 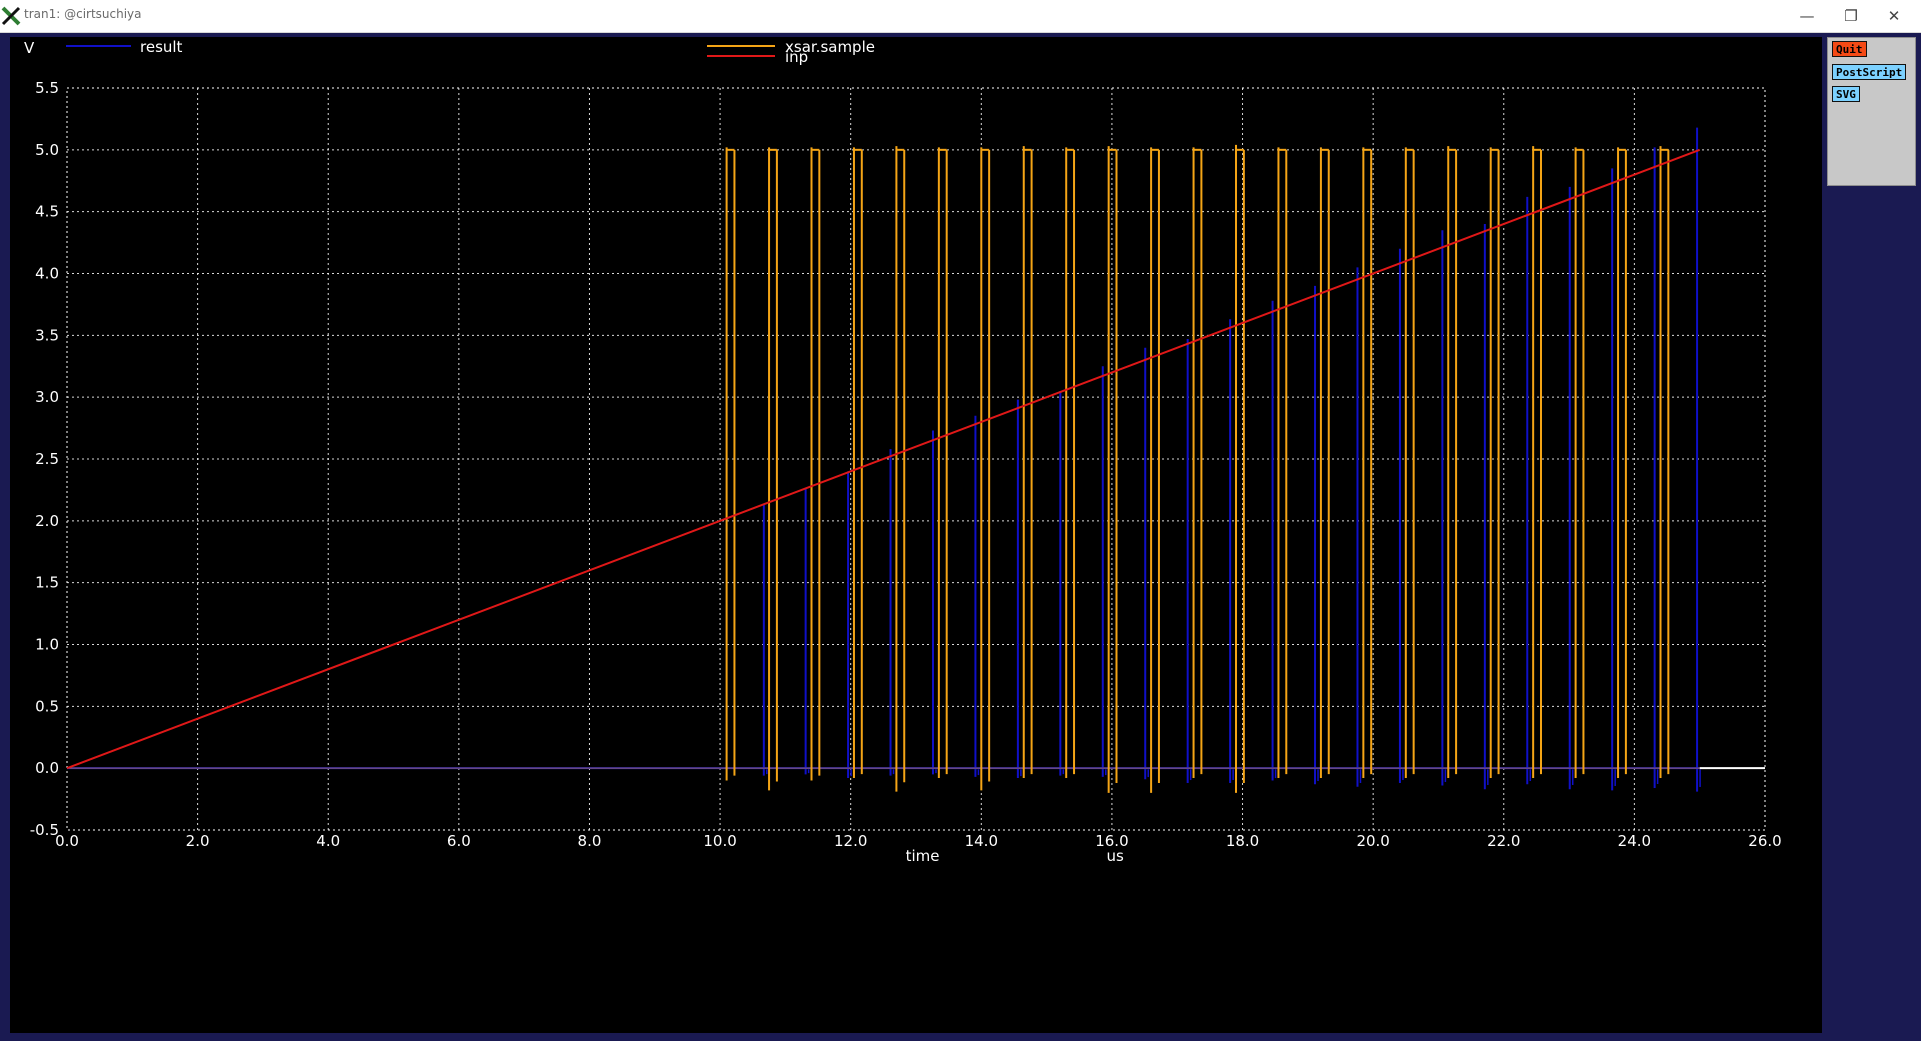 What do you see at coordinates (198, 841) in the screenshot?
I see `x-tick-label: 2.0` at bounding box center [198, 841].